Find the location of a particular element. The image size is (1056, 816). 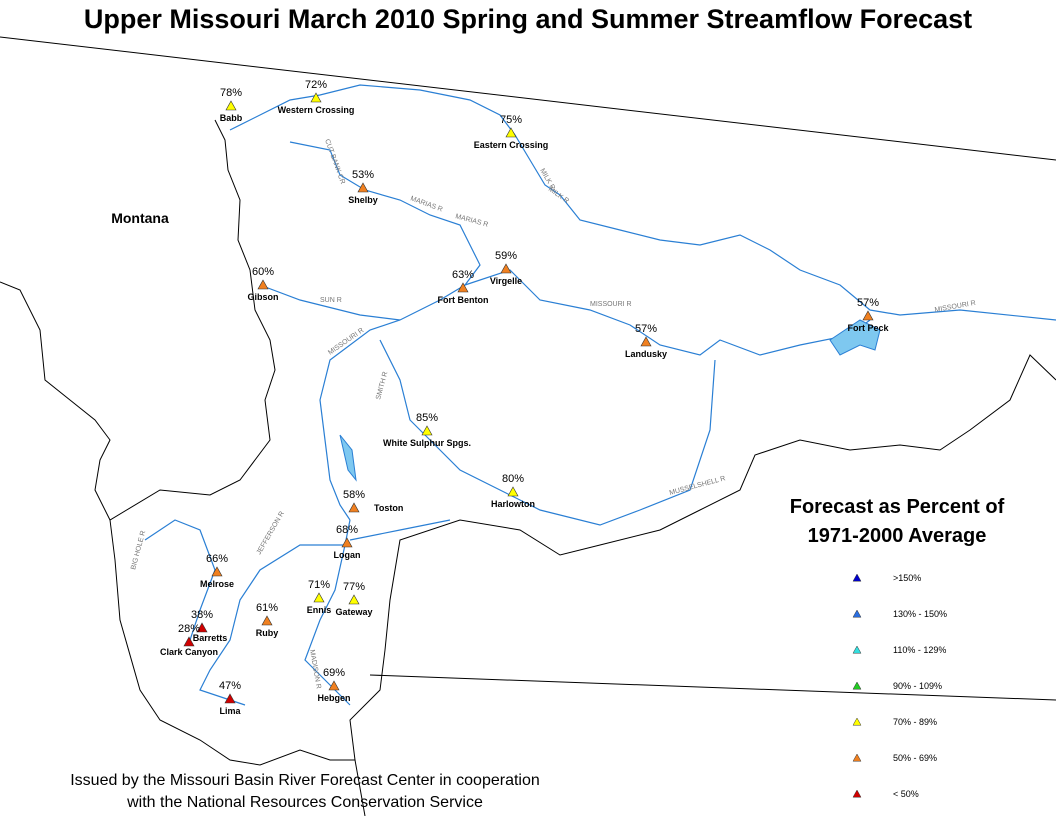

legend-label: 110% - 129% is located at coordinates (919, 650).